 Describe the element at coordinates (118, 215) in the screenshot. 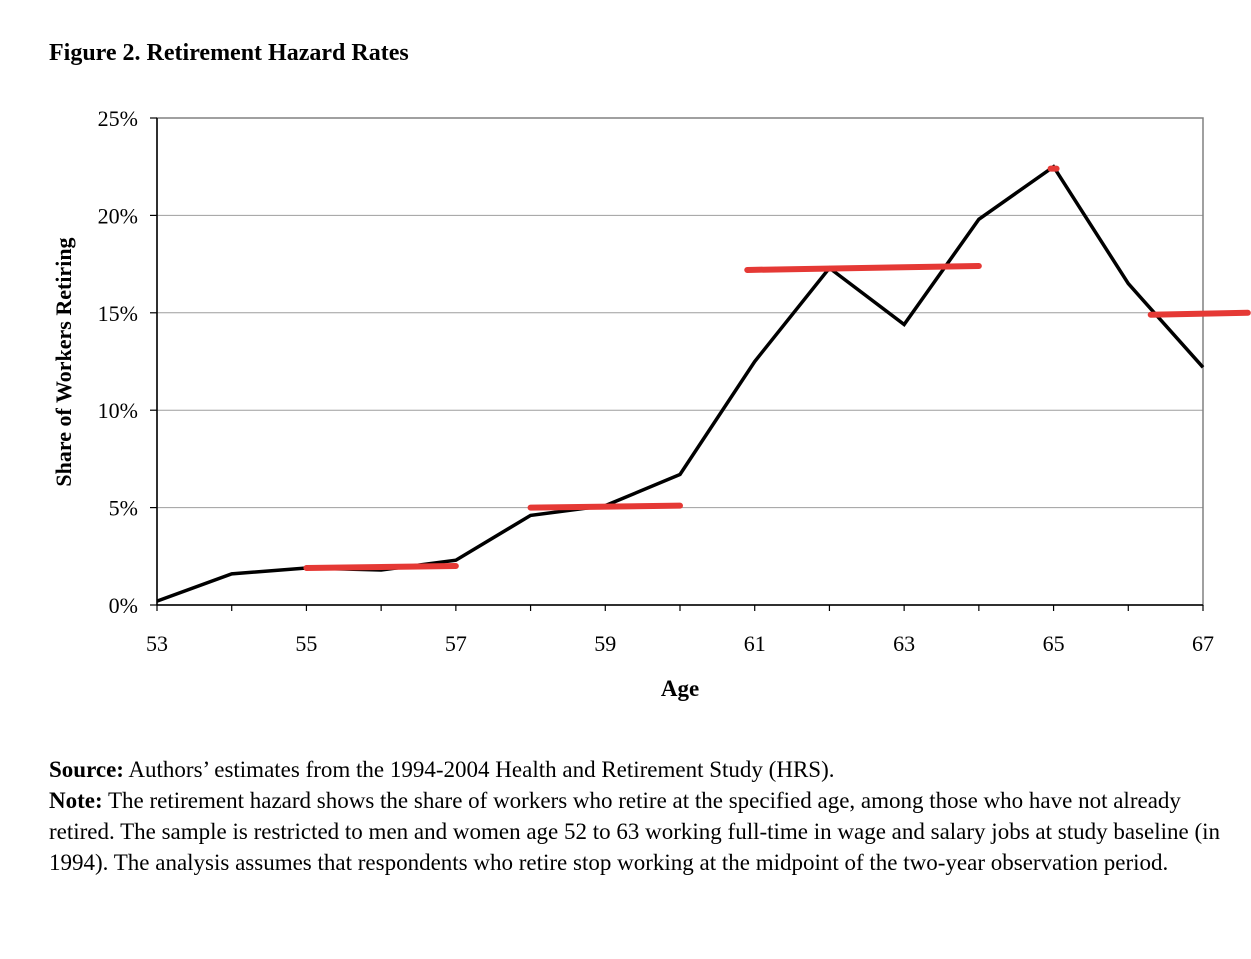

I see `y-tick-label: 20%` at that location.